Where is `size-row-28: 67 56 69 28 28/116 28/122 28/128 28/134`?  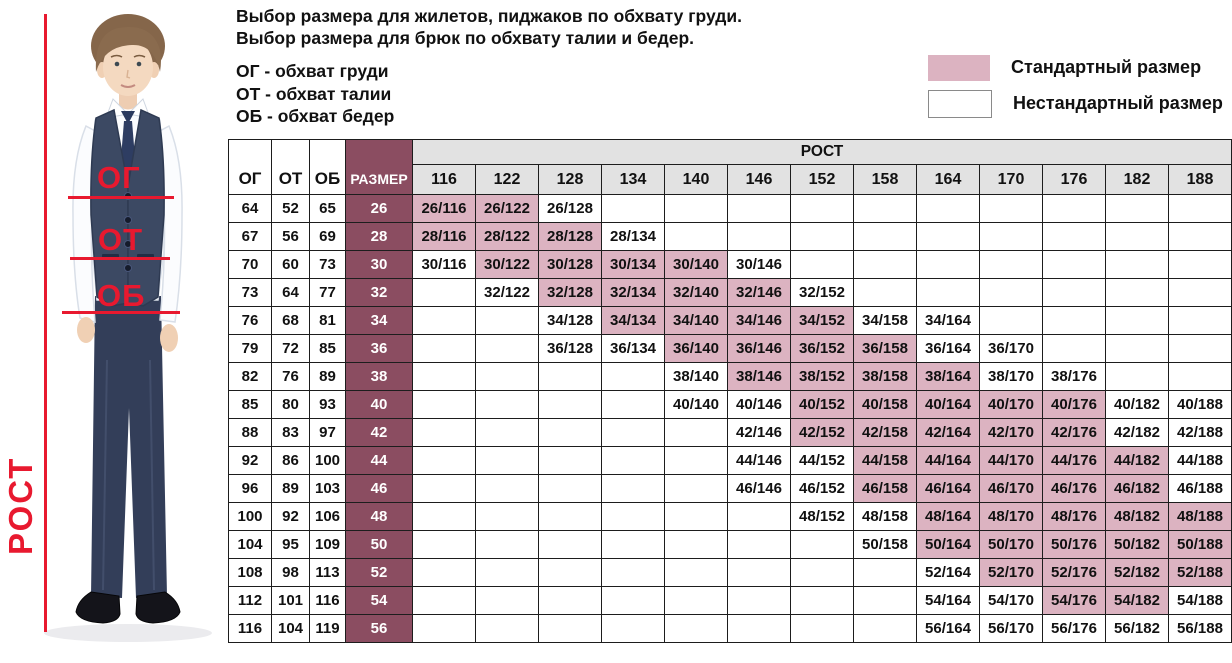
size-row-28: 67 56 69 28 28/116 28/122 28/128 28/134 is located at coordinates (730, 236).